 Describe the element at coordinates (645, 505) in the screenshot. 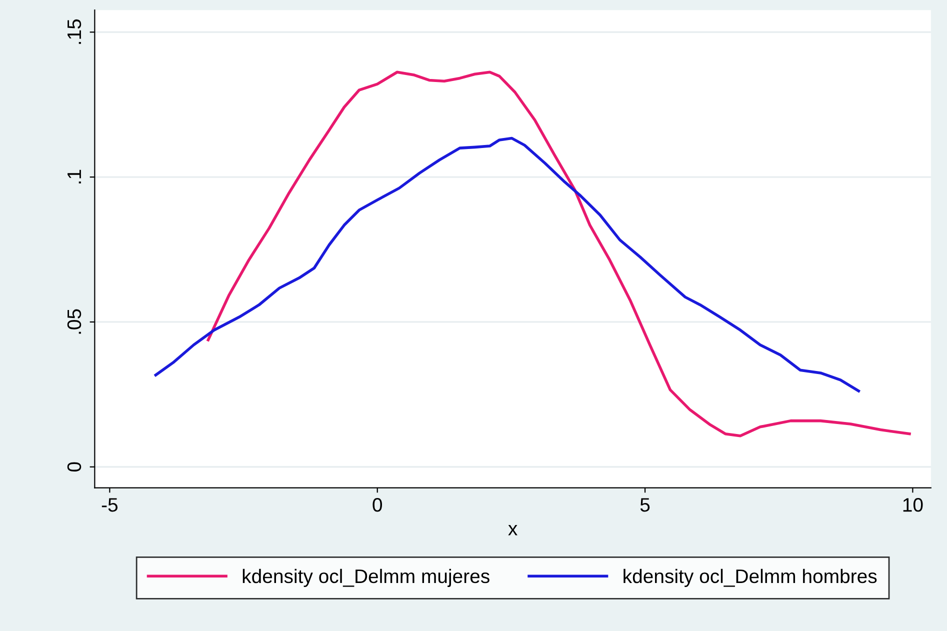

I see `x-tick-label: 5` at that location.